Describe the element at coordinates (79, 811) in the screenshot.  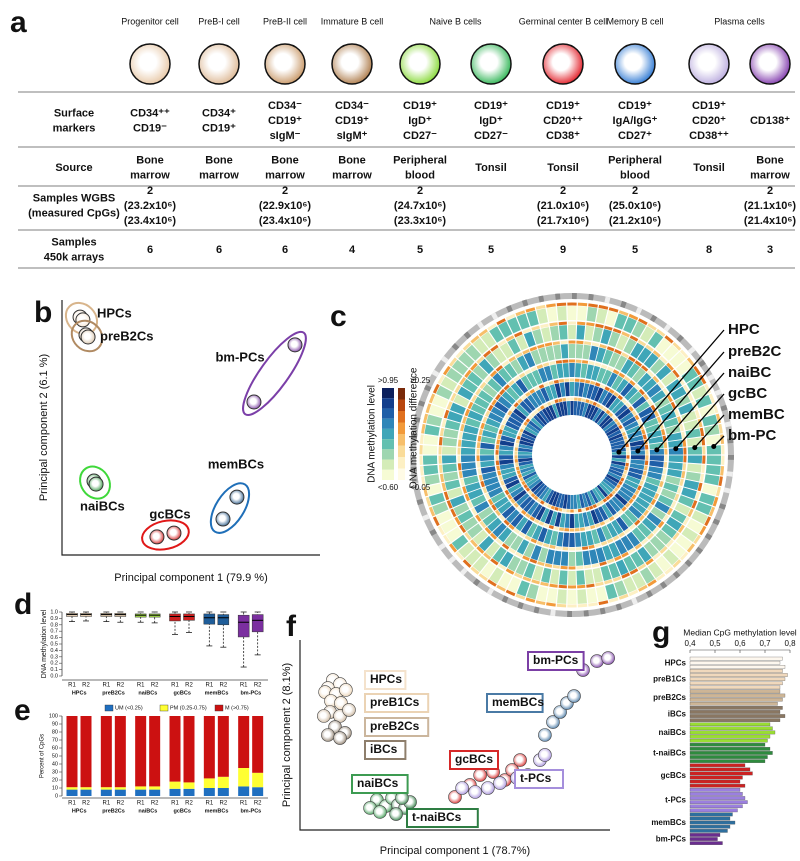
I see `group-label: HPCs` at that location.